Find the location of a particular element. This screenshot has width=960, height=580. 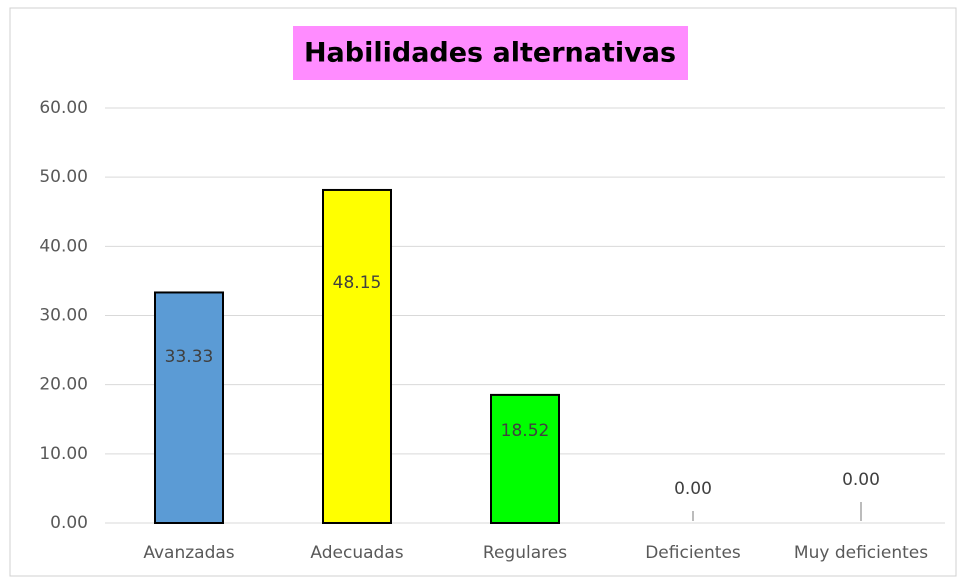

x-tick-label: Muy deficientes is located at coordinates (861, 553).